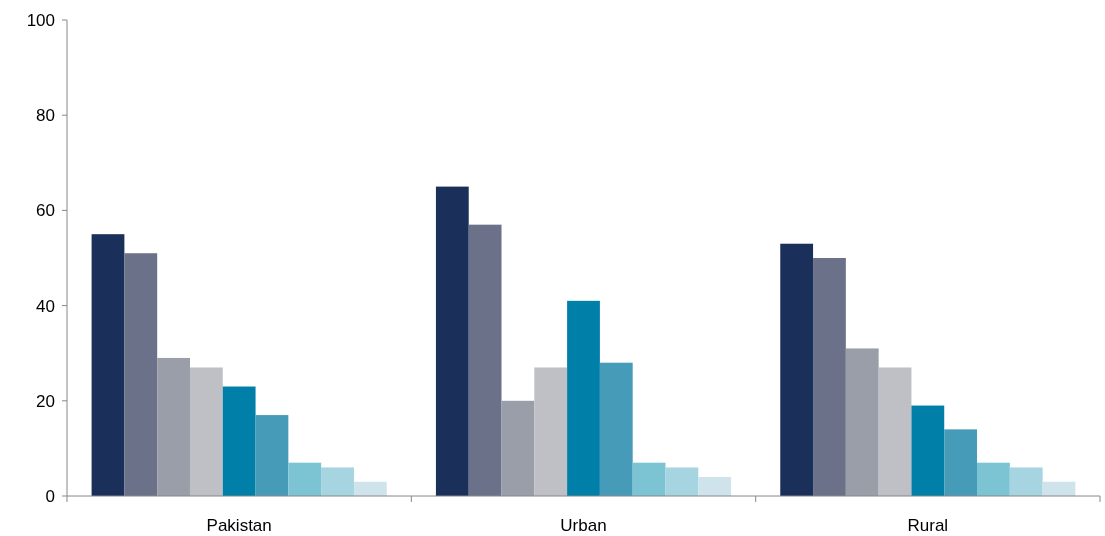  What do you see at coordinates (40, 20) in the screenshot?
I see `y-tick-label: 100` at bounding box center [40, 20].